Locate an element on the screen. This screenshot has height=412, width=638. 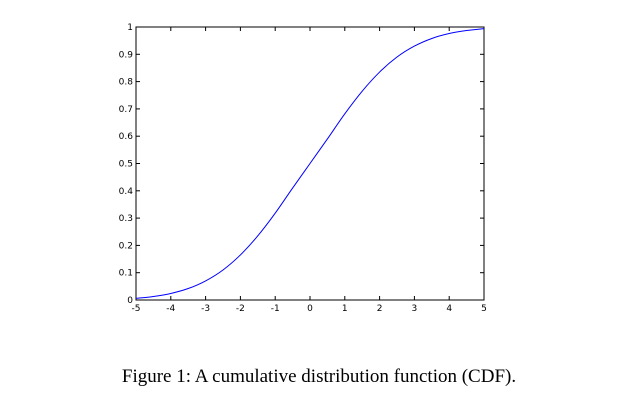
x-tick-label: -4 is located at coordinates (170, 309).